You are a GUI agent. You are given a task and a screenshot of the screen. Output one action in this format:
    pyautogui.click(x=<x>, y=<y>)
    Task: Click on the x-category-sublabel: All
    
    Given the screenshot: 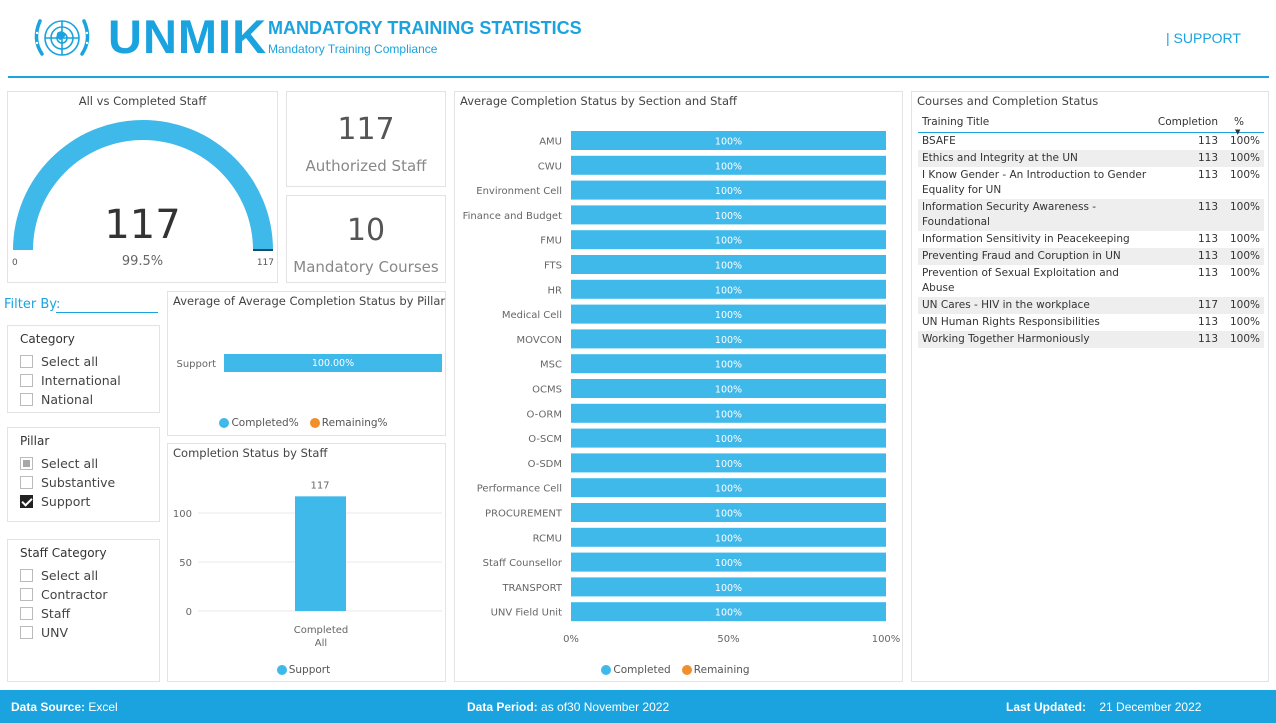 What is the action you would take?
    pyautogui.click(x=321, y=643)
    